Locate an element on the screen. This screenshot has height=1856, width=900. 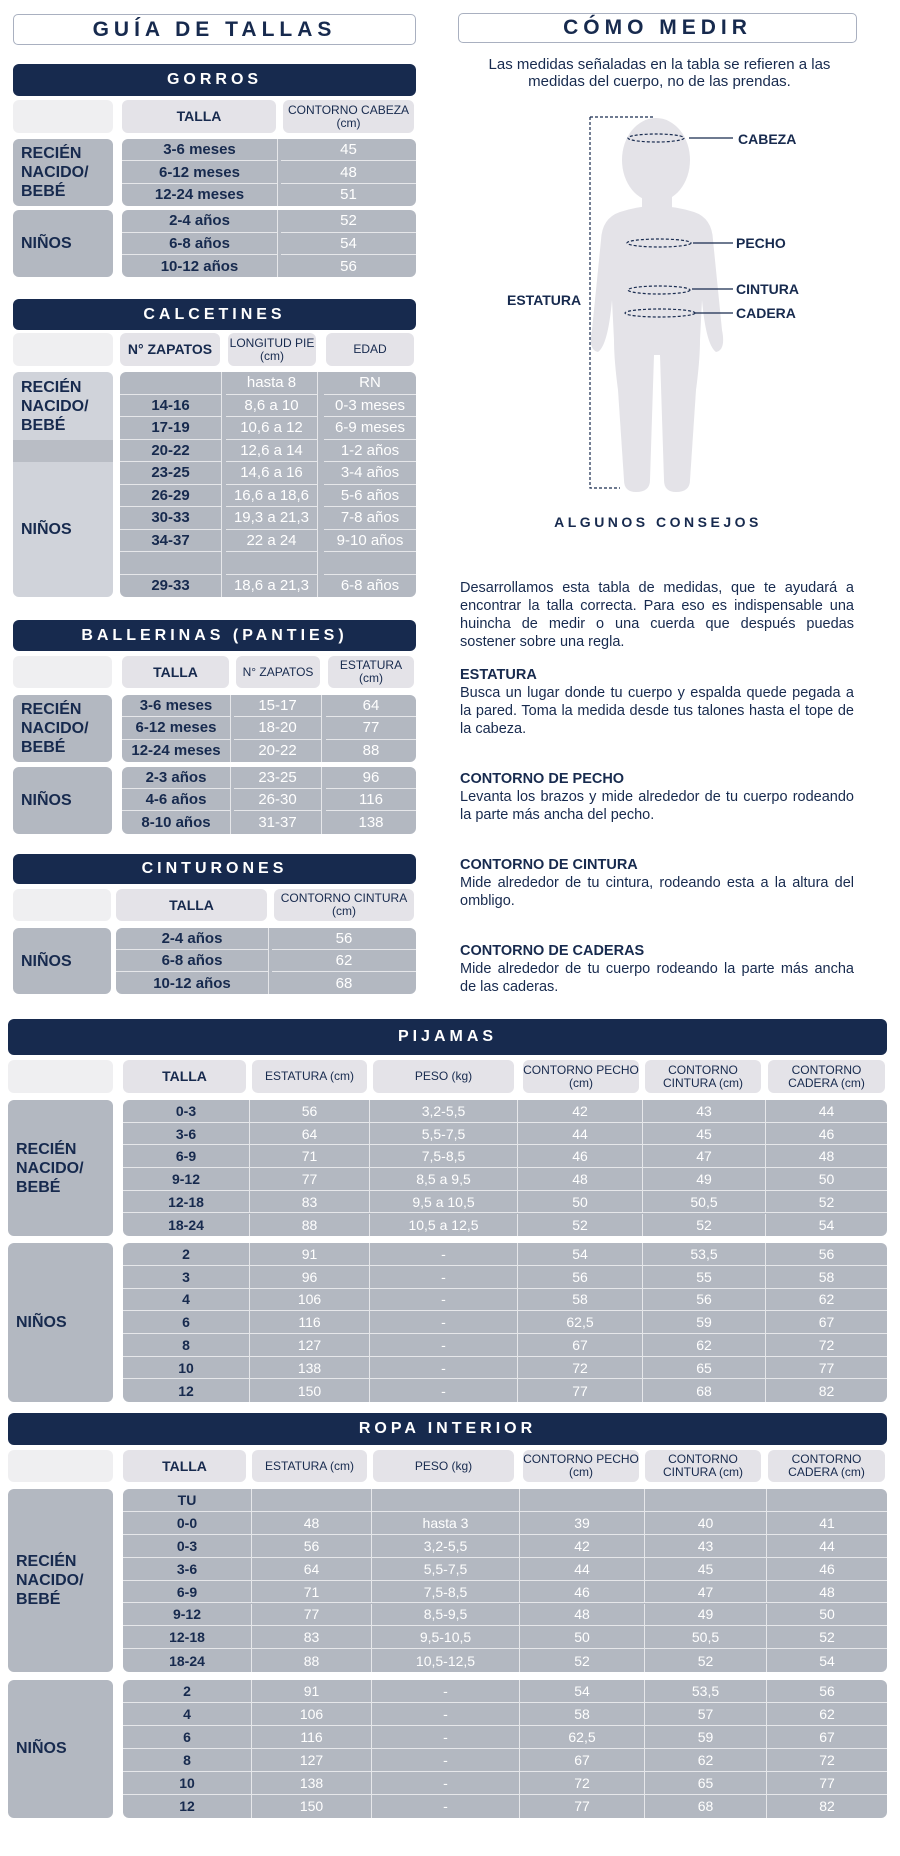
label-cadera: CADERA is located at coordinates (766, 313).